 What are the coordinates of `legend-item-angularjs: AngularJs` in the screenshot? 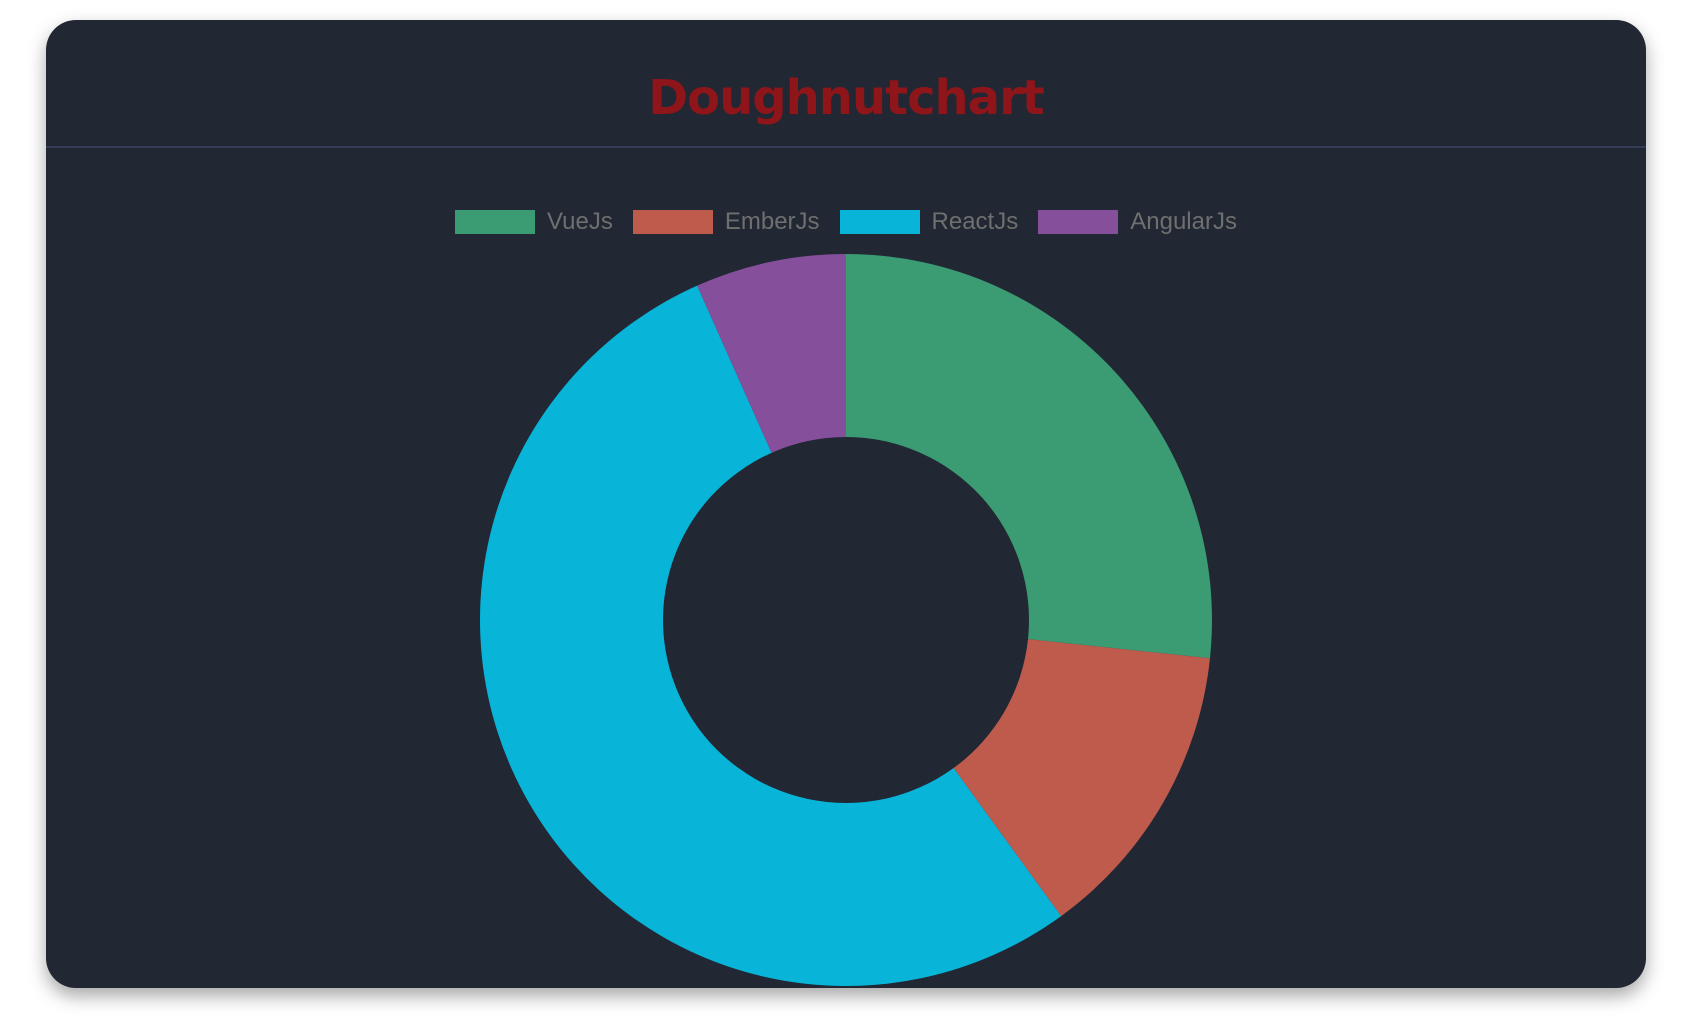 It's located at (1137, 222).